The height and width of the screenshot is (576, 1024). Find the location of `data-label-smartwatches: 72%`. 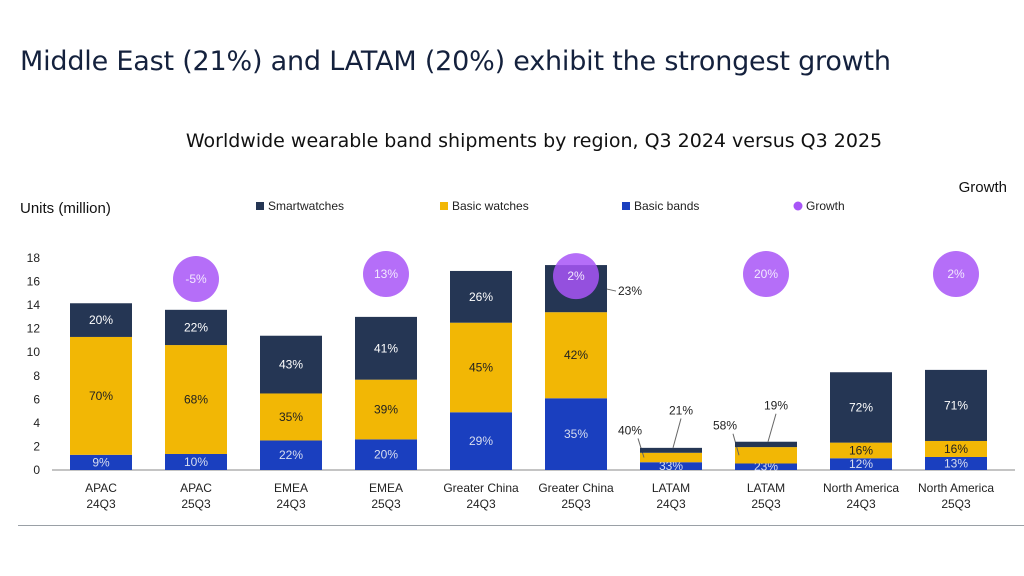

data-label-smartwatches: 72% is located at coordinates (861, 407).